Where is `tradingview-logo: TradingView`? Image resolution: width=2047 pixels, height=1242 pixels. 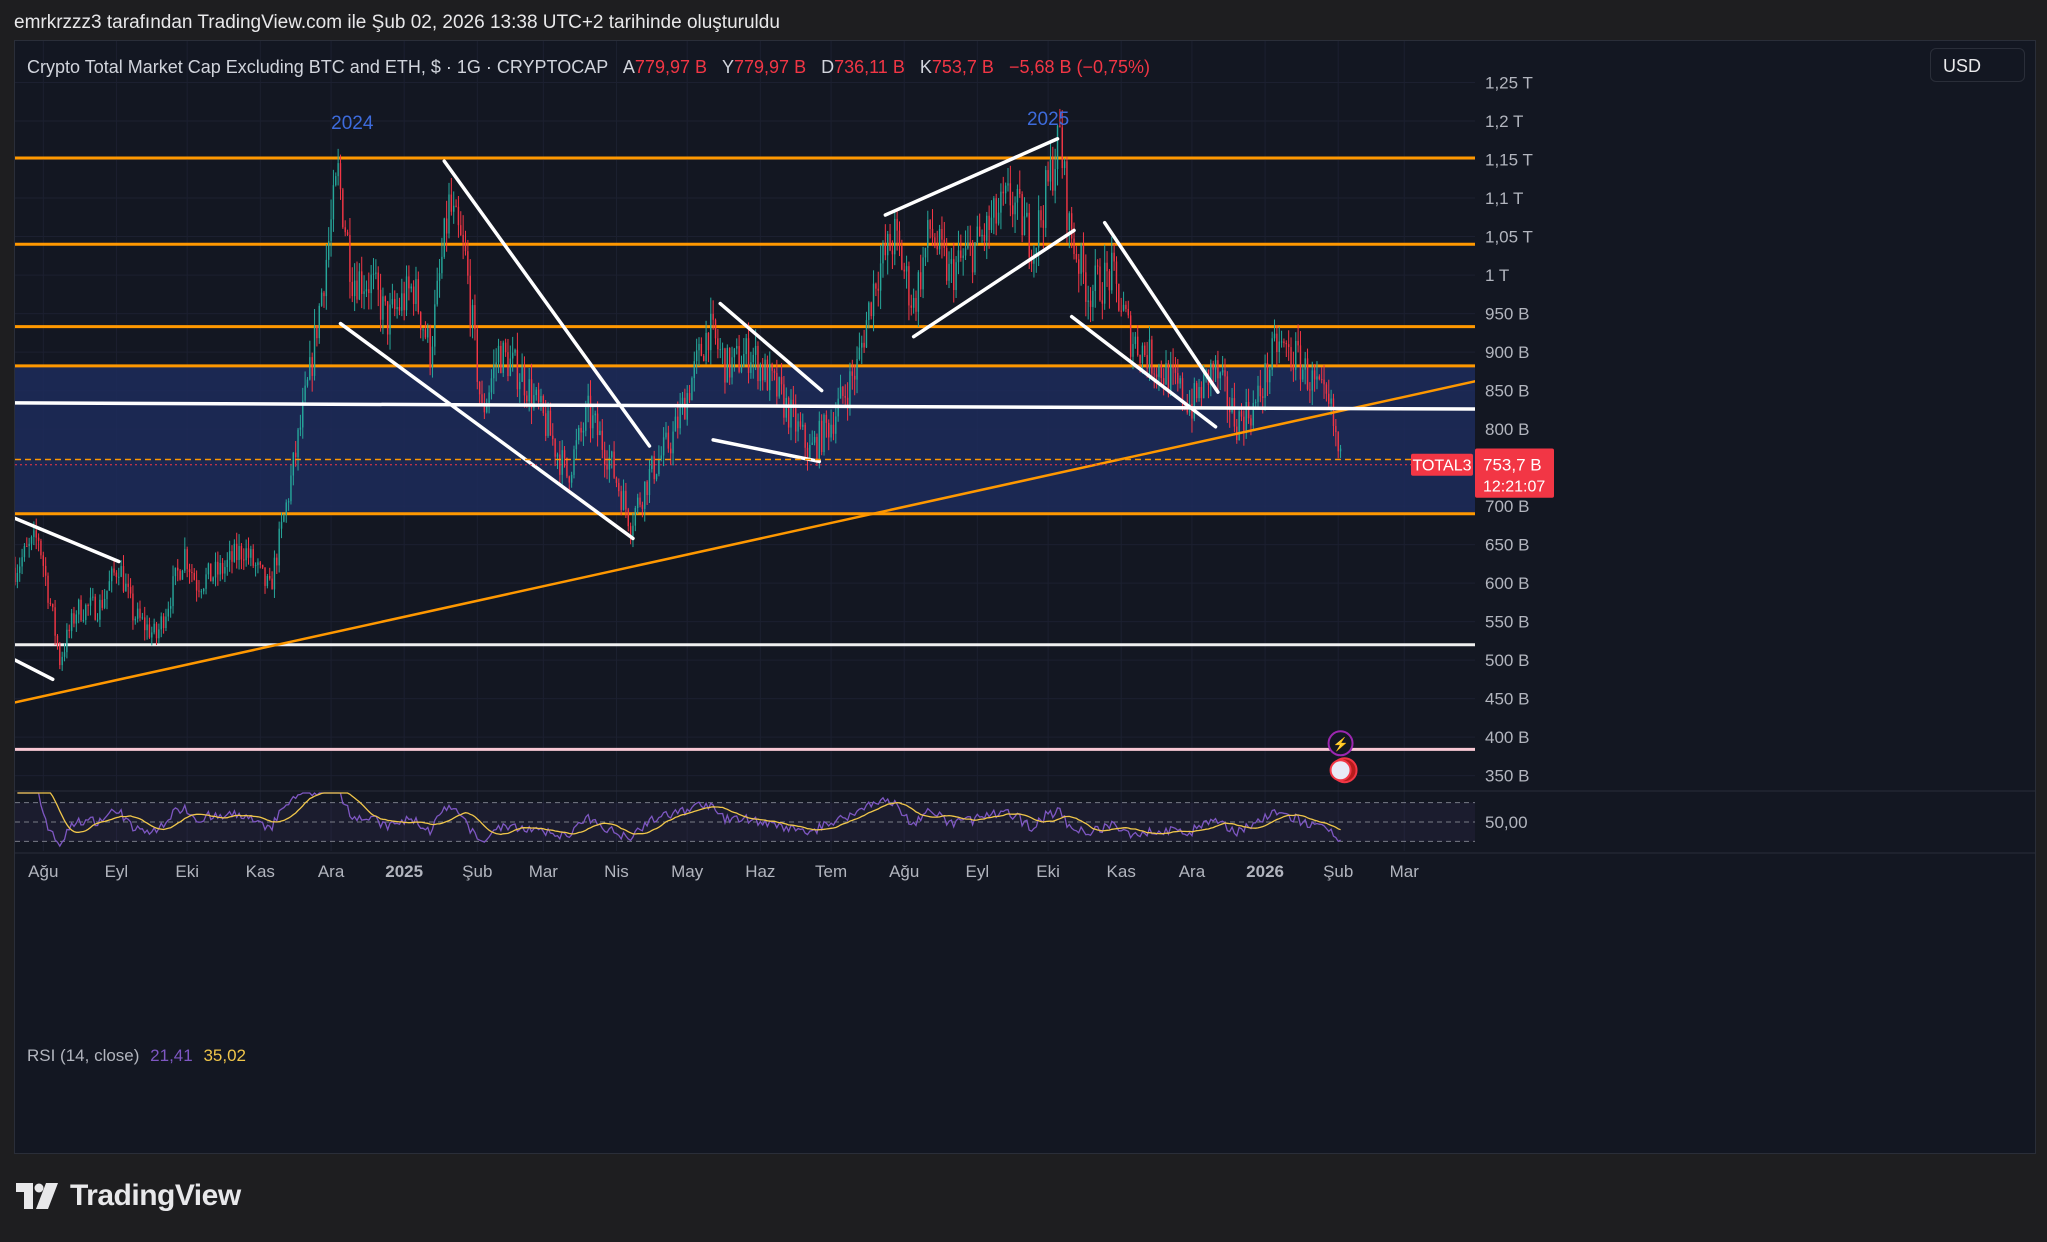 tradingview-logo: TradingView is located at coordinates (128, 1195).